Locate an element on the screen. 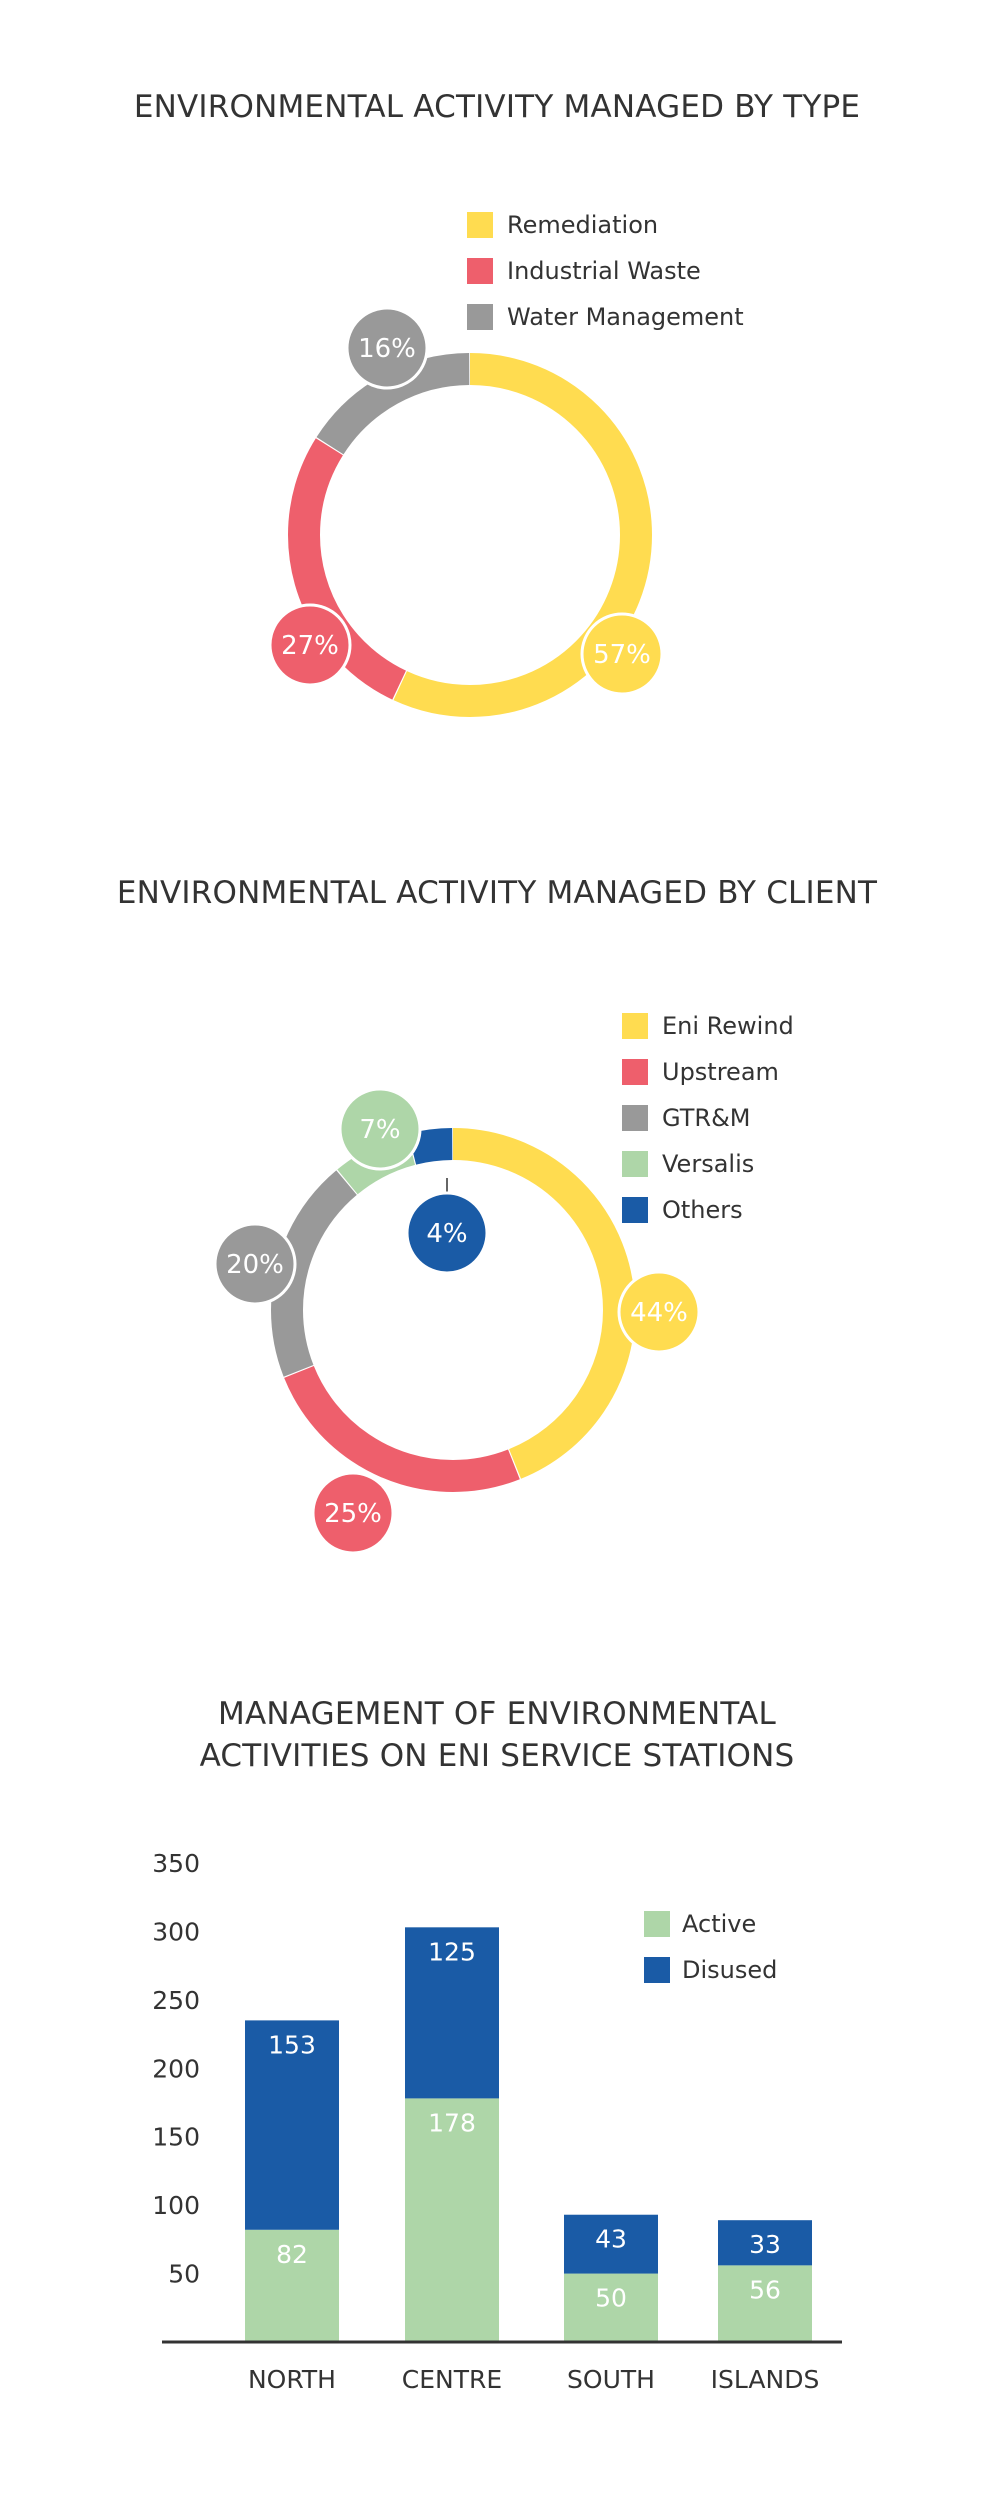 The height and width of the screenshot is (2500, 994). label-bubble-versalis is located at coordinates (380, 1129).